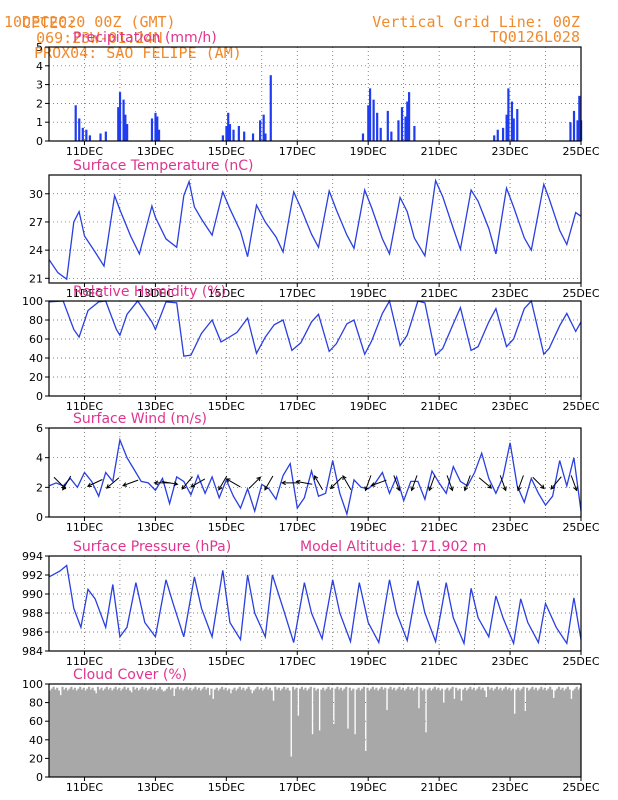 Image resolution: width=618 pixels, height=800 pixels. Describe the element at coordinates (226, 661) in the screenshot. I see `x-tick-label: 15DEC` at that location.